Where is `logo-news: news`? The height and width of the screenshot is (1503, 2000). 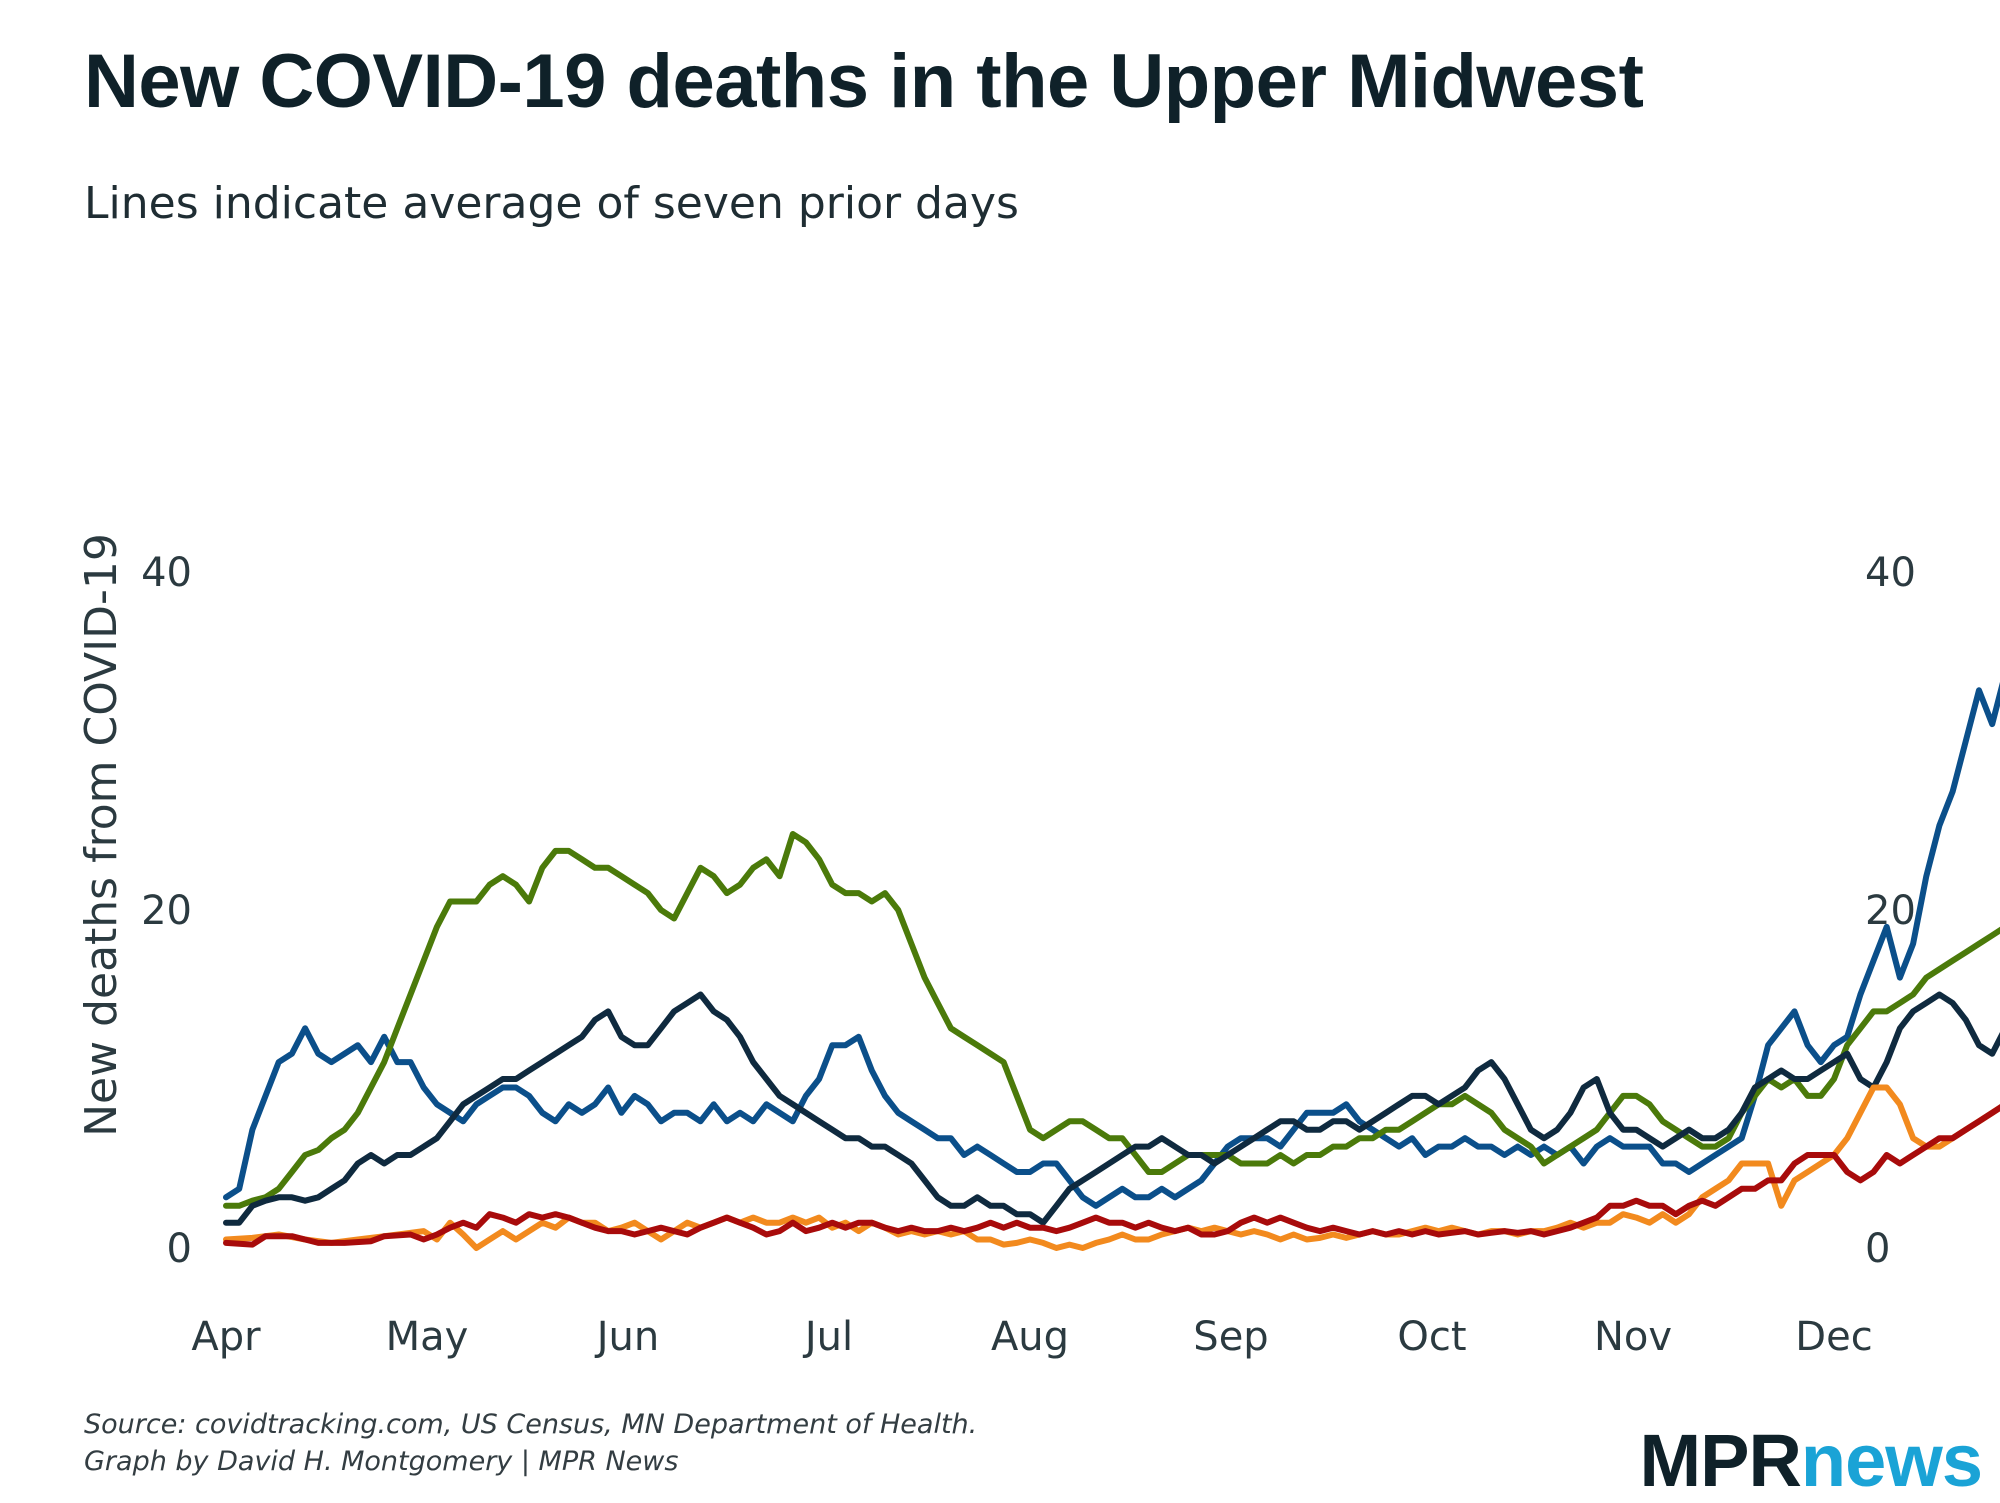
logo-news: news is located at coordinates (1891, 1460).